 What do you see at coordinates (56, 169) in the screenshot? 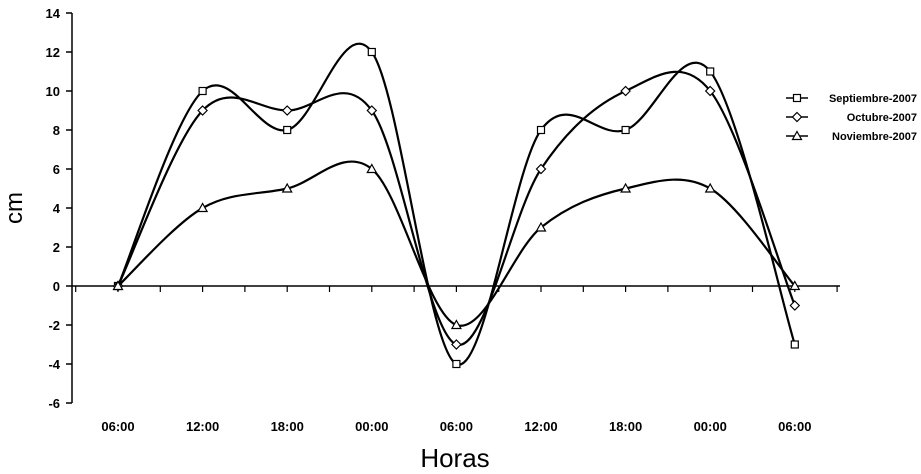
I see `y-tick-label: 6` at bounding box center [56, 169].